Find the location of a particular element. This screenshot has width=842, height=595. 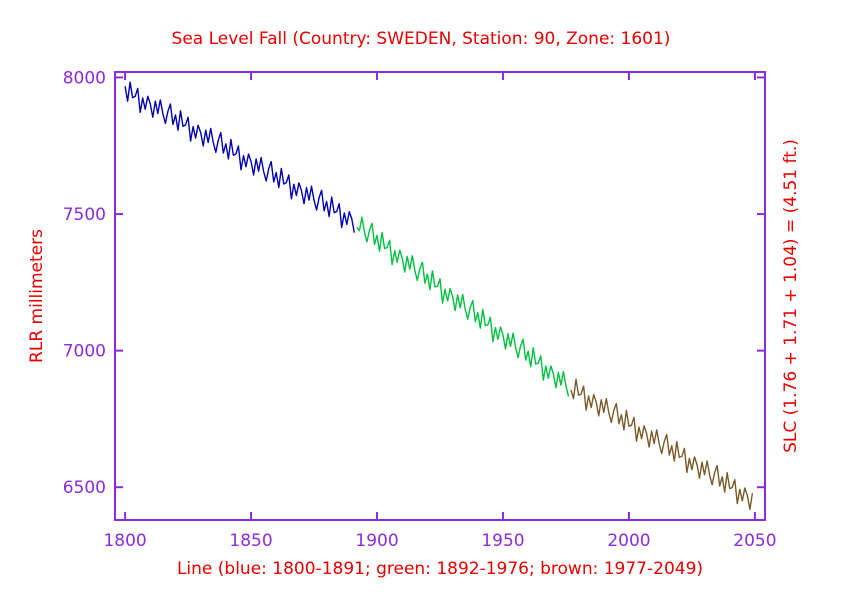

y-tick-label: 7000 is located at coordinates (84, 352).